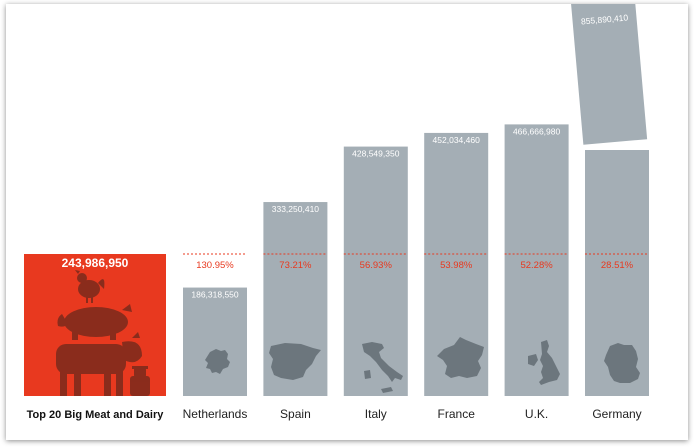 The width and height of the screenshot is (696, 447). I want to click on value-label-netherlands: 186,318,550, so click(215, 295).